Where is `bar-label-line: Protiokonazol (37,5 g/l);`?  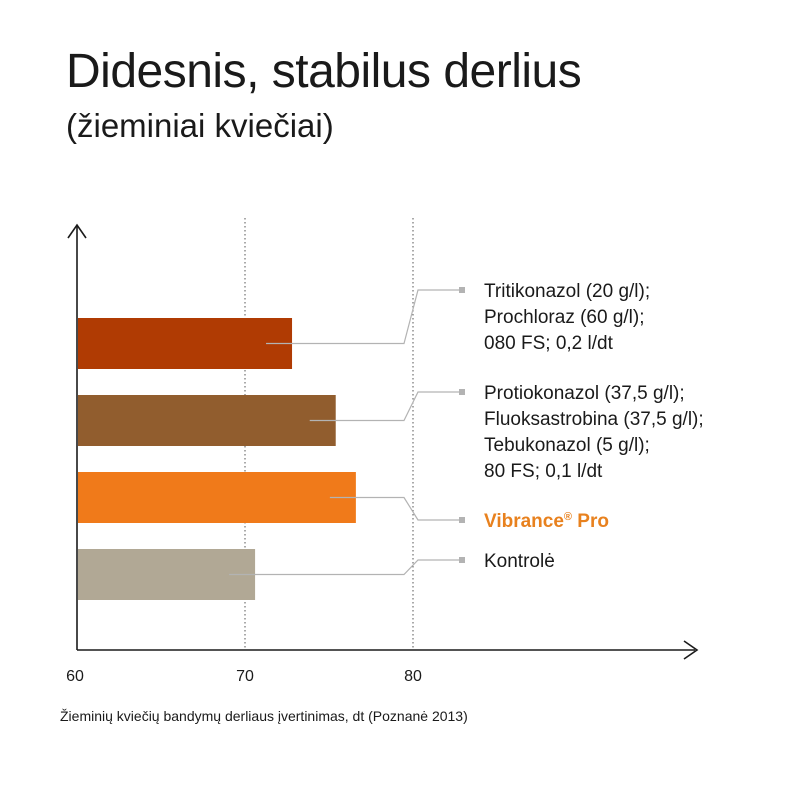
bar-label-line: Protiokonazol (37,5 g/l); is located at coordinates (584, 393).